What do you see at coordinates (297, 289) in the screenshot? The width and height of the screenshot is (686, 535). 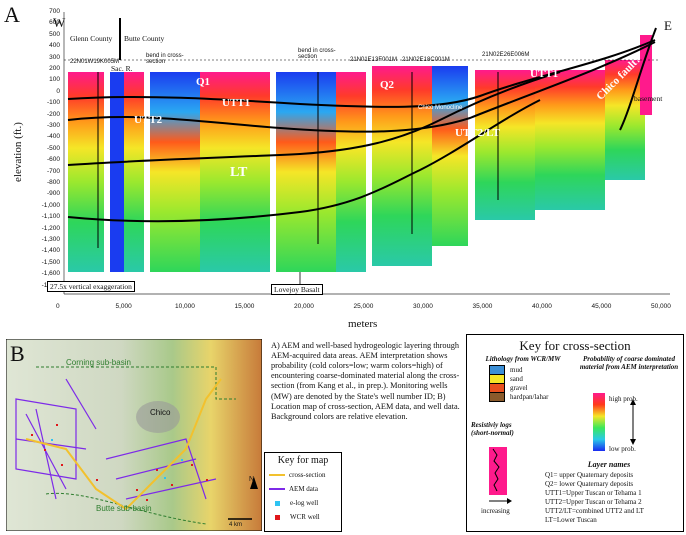 I see `lovejoy-basalt-label: Lovejoy Basalt` at bounding box center [297, 289].